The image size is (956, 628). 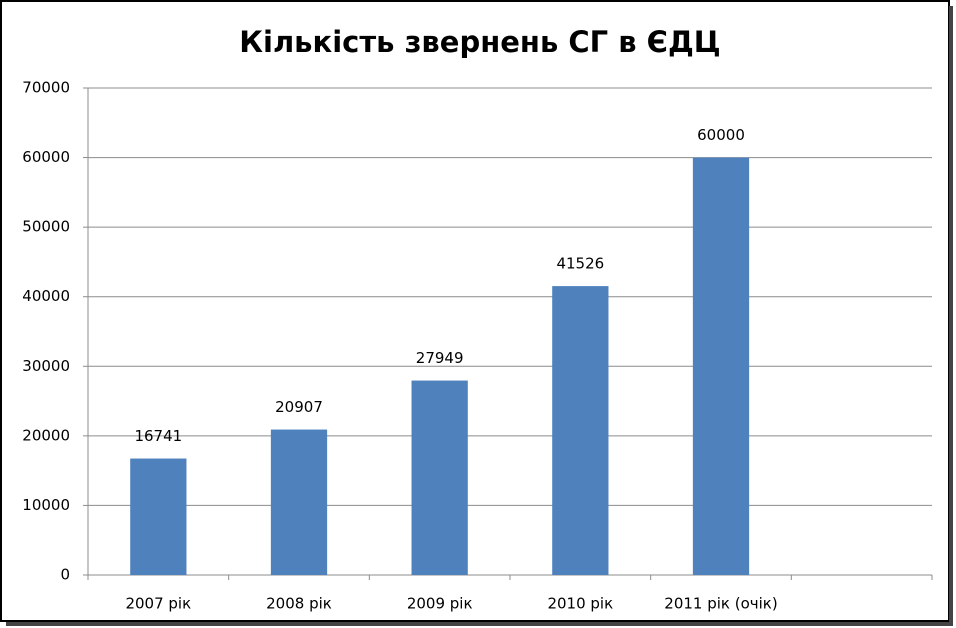 I want to click on data-label: 16741, so click(x=158, y=436).